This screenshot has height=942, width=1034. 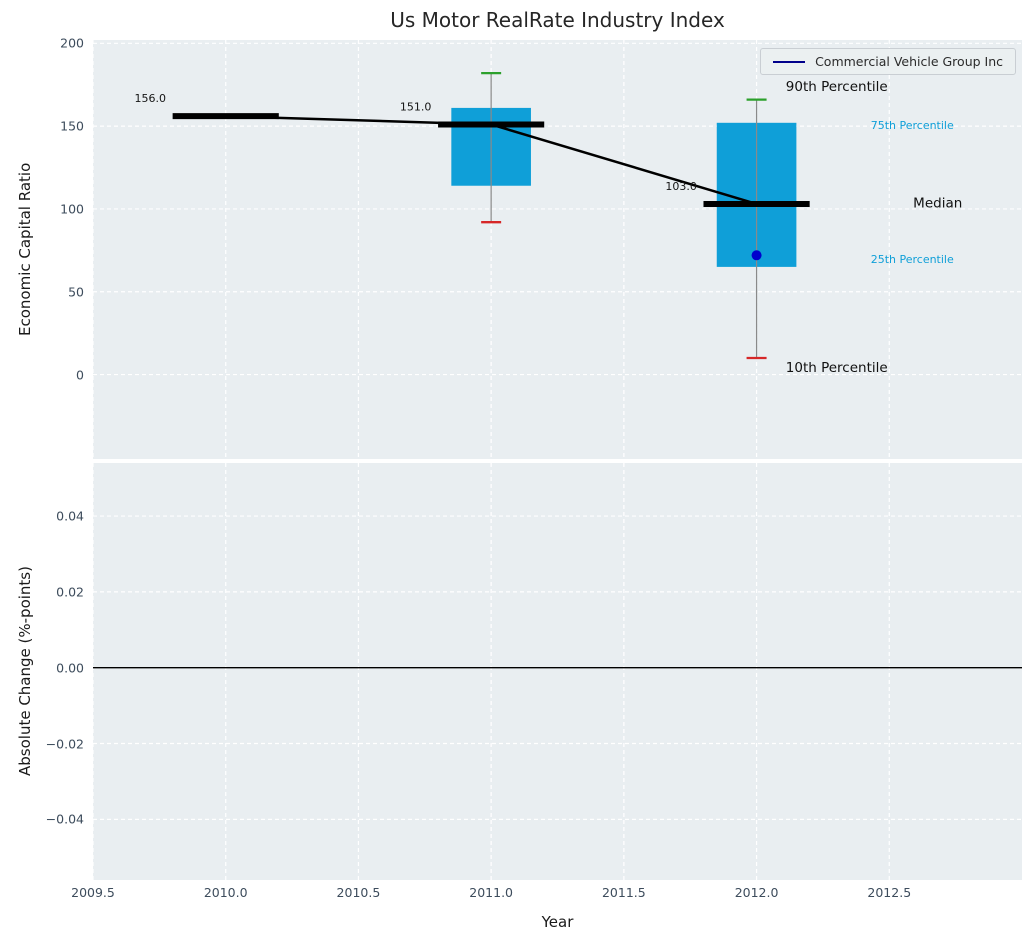 What do you see at coordinates (70, 592) in the screenshot?
I see `y-tick-label: 0.02` at bounding box center [70, 592].